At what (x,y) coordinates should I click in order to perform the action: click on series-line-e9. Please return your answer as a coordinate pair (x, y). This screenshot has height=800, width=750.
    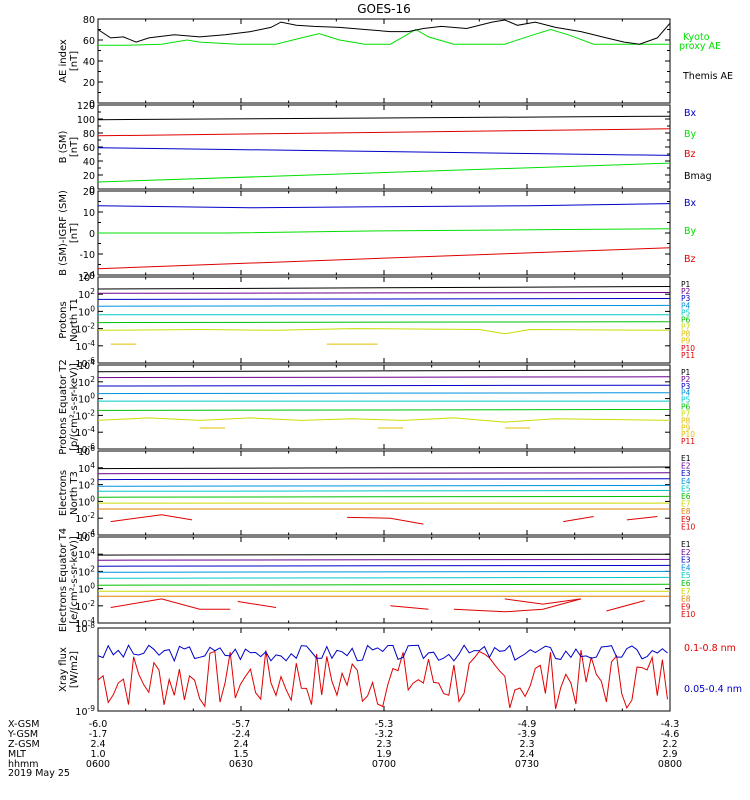
    Looking at the image, I should click on (151, 518).